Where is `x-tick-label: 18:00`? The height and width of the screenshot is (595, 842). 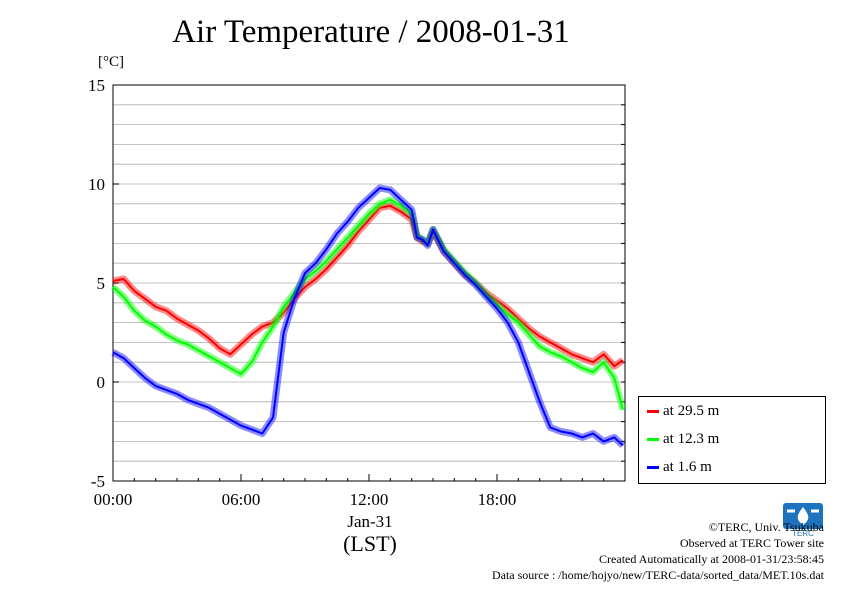 x-tick-label: 18:00 is located at coordinates (497, 499).